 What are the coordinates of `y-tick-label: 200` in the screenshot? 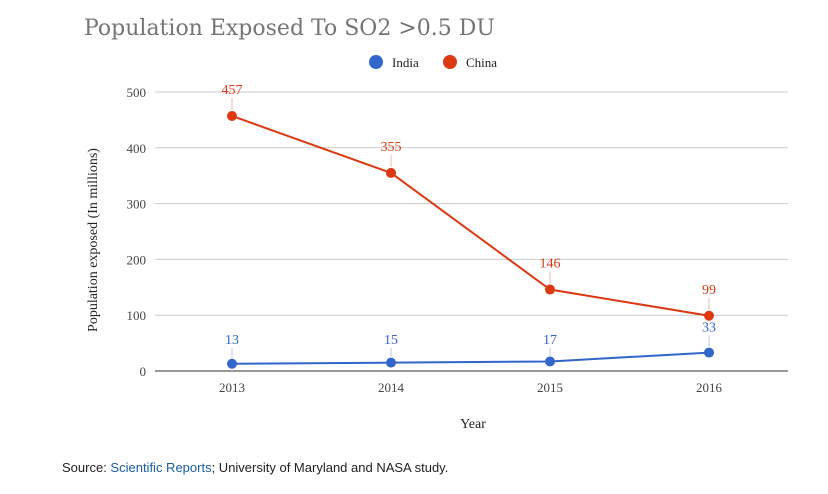 It's located at (137, 259).